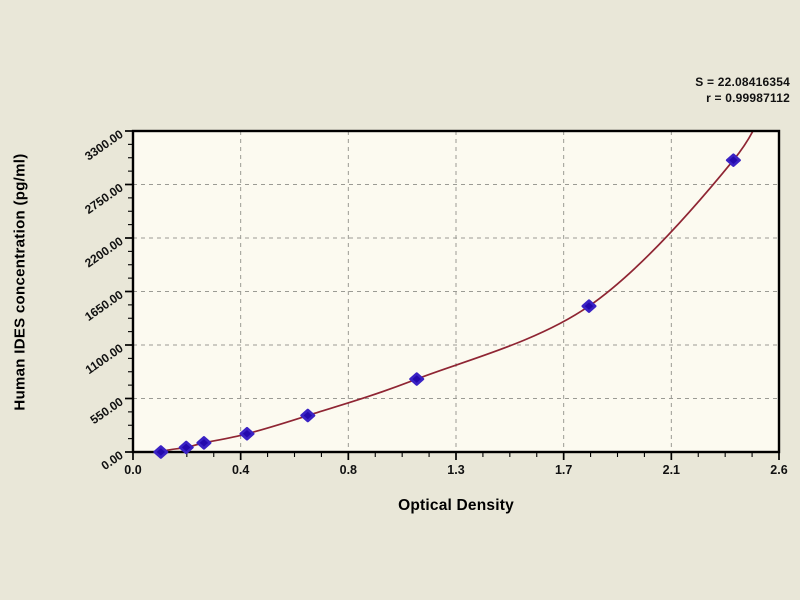 This screenshot has width=800, height=600. I want to click on fit-statistics: S = 22.08416354 r = 0.99987112, so click(742, 90).